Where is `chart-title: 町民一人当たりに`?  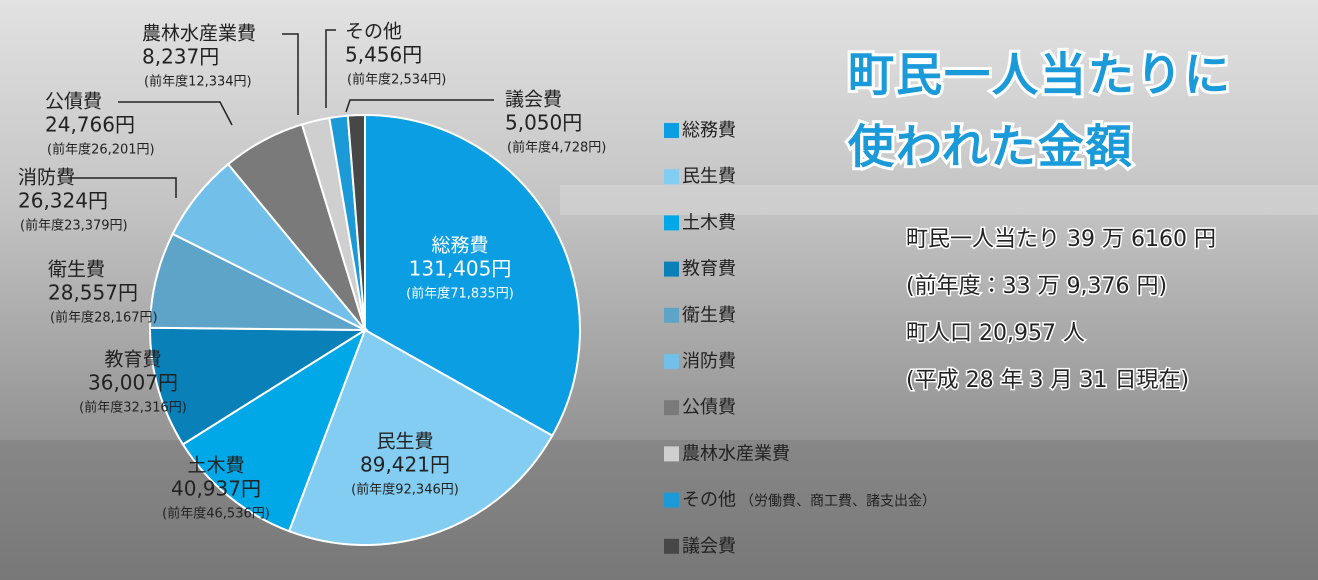 chart-title: 町民一人当たりに is located at coordinates (1040, 75).